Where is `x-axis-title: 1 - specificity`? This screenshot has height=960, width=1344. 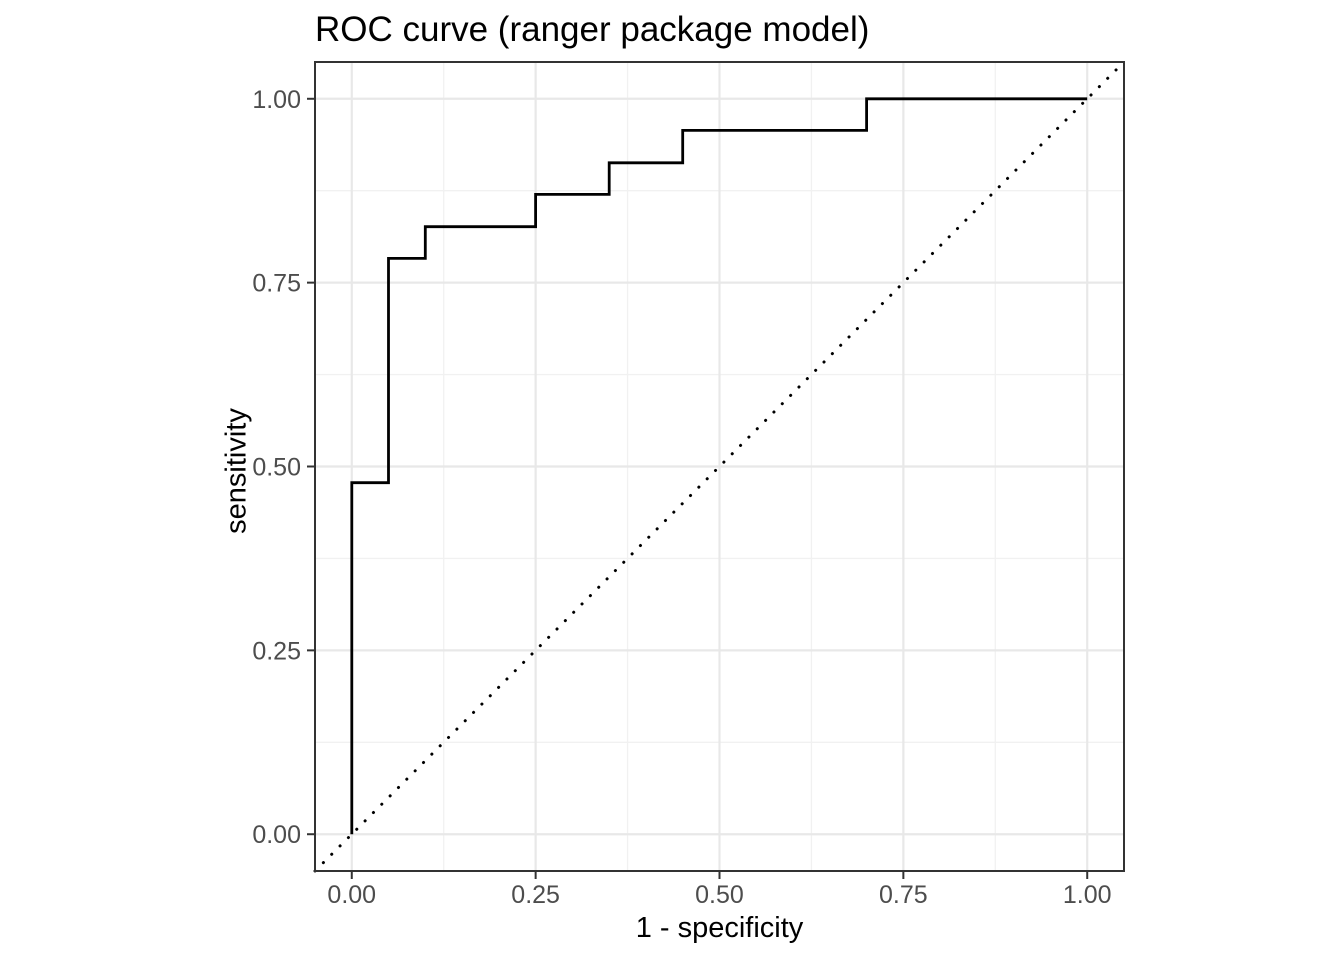 x-axis-title: 1 - specificity is located at coordinates (719, 928).